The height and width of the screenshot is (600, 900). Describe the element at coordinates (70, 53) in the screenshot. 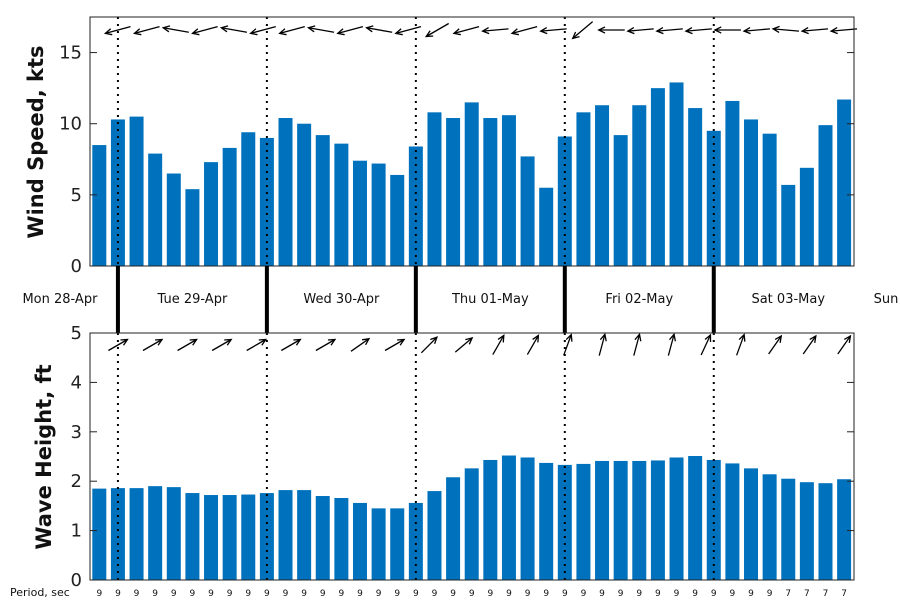

I see `wind-y-tick-label: 15` at that location.